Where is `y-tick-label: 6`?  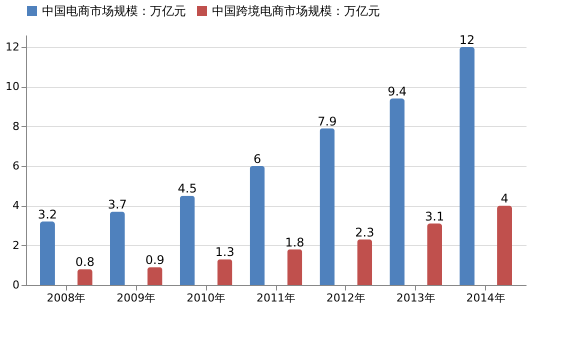
y-tick-label: 6 is located at coordinates (16, 165).